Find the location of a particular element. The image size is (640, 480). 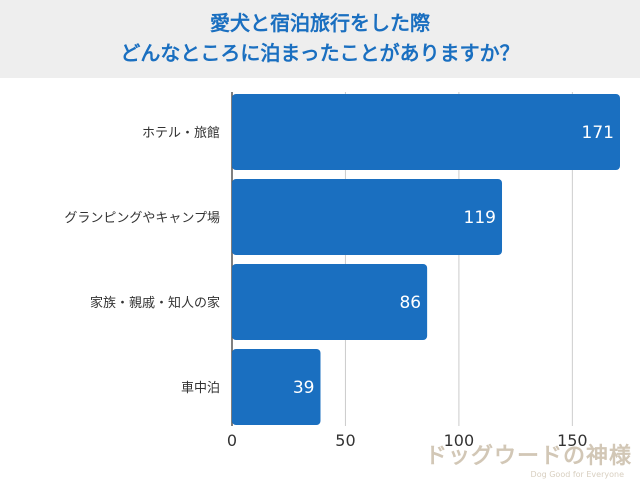

chart-title-line-2: どんなところに泊まったことがありますか？ is located at coordinates (320, 53).